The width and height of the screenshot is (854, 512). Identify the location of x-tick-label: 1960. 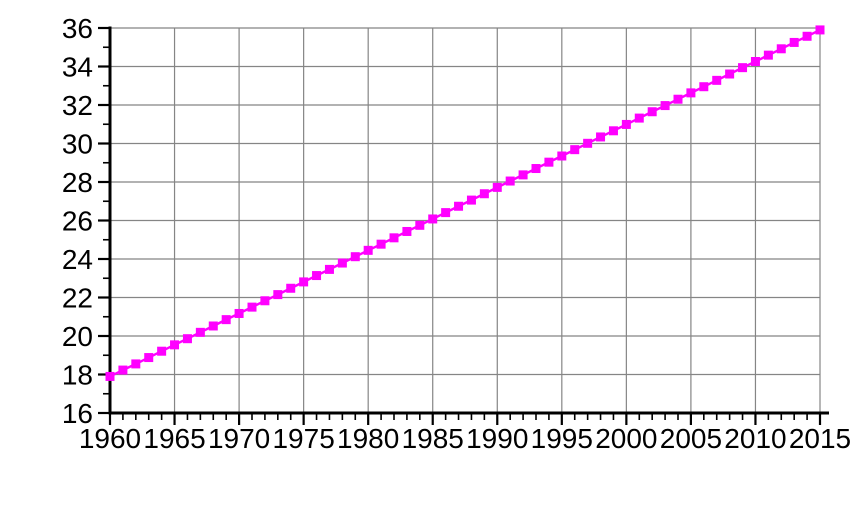
(110, 438).